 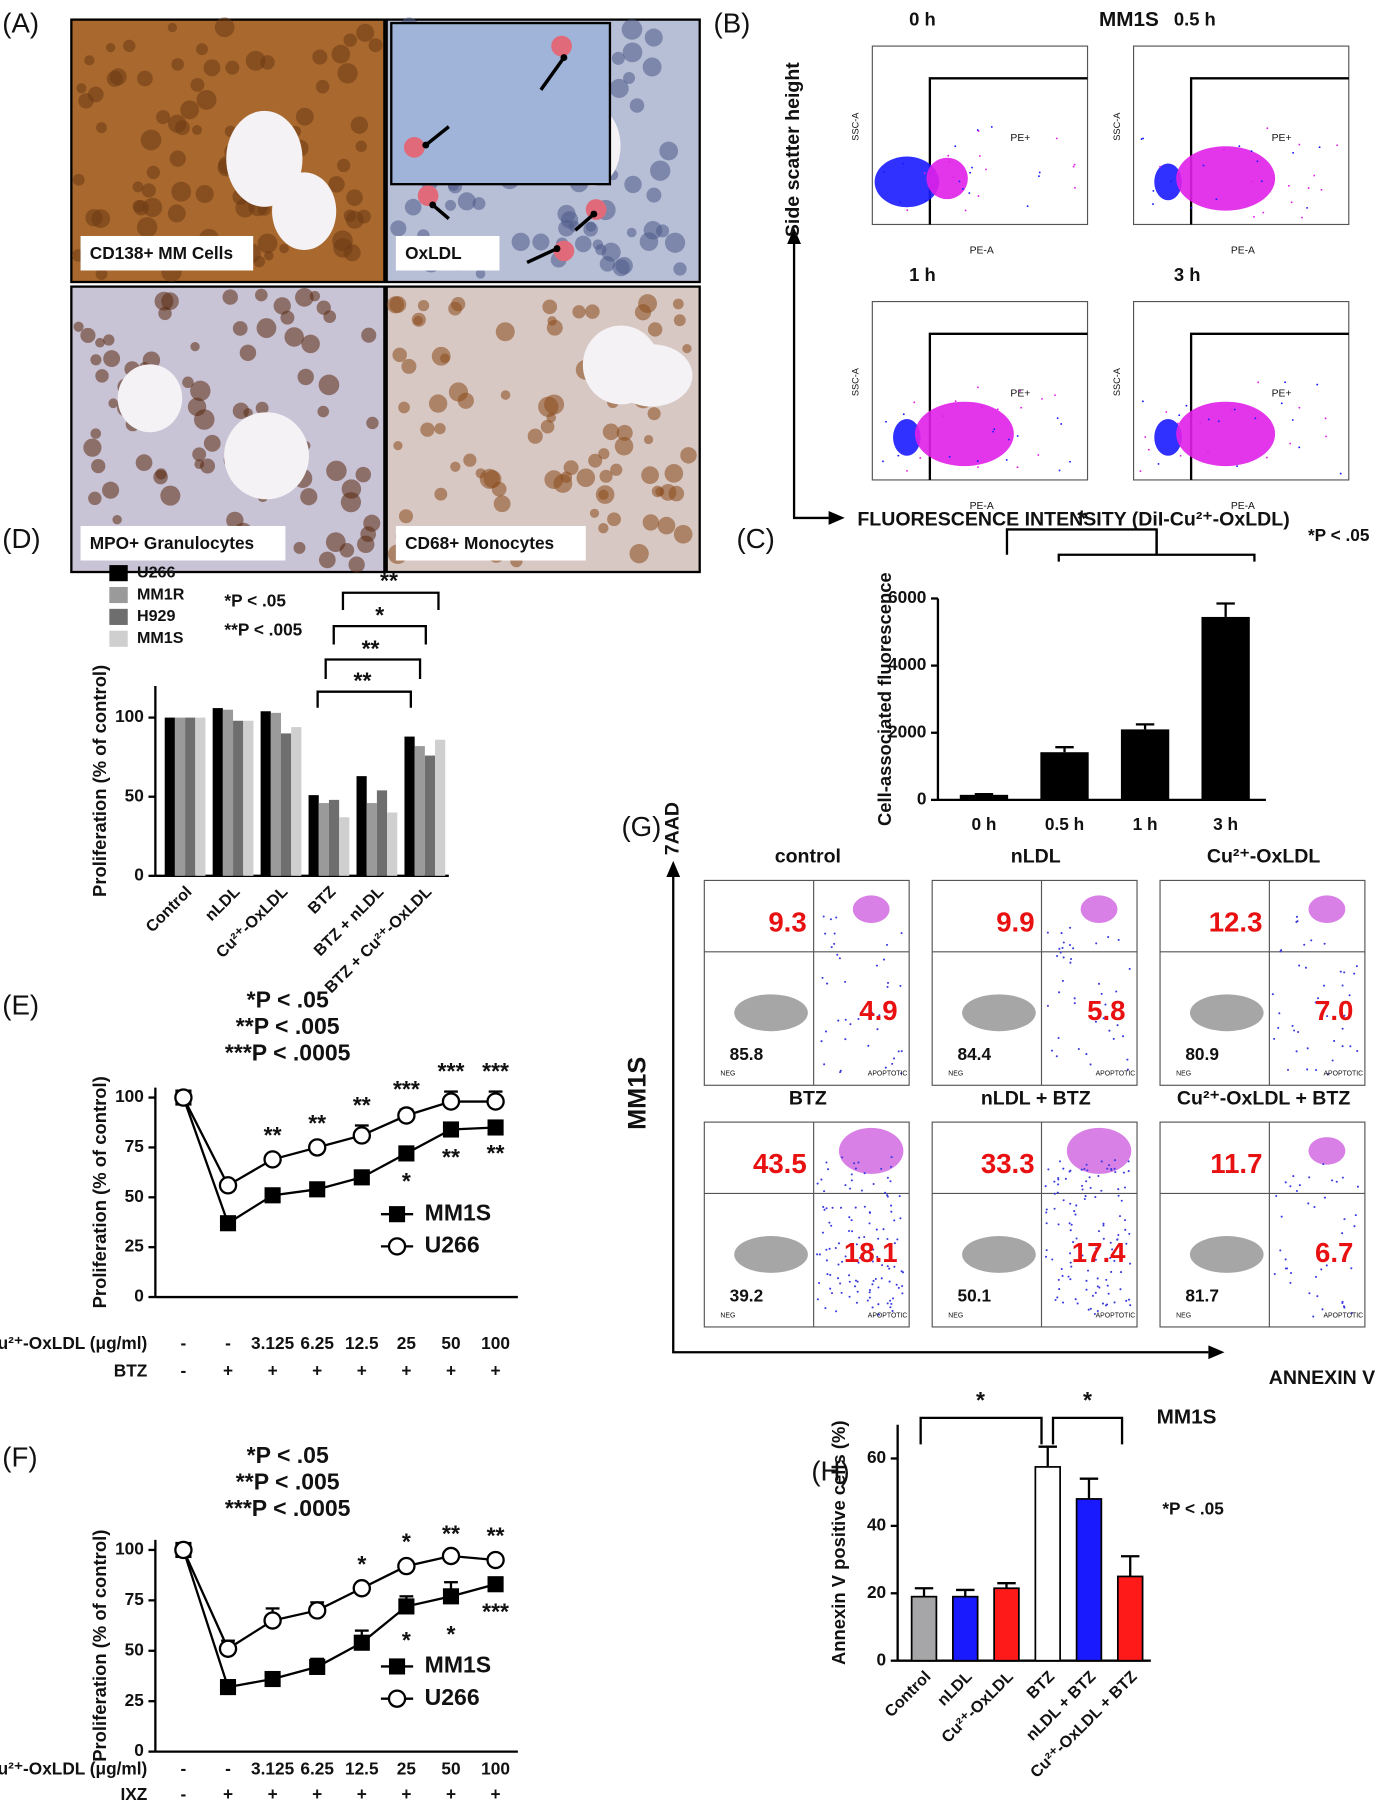 I want to click on x-tick-label: BTZ, so click(x=1040, y=1685).